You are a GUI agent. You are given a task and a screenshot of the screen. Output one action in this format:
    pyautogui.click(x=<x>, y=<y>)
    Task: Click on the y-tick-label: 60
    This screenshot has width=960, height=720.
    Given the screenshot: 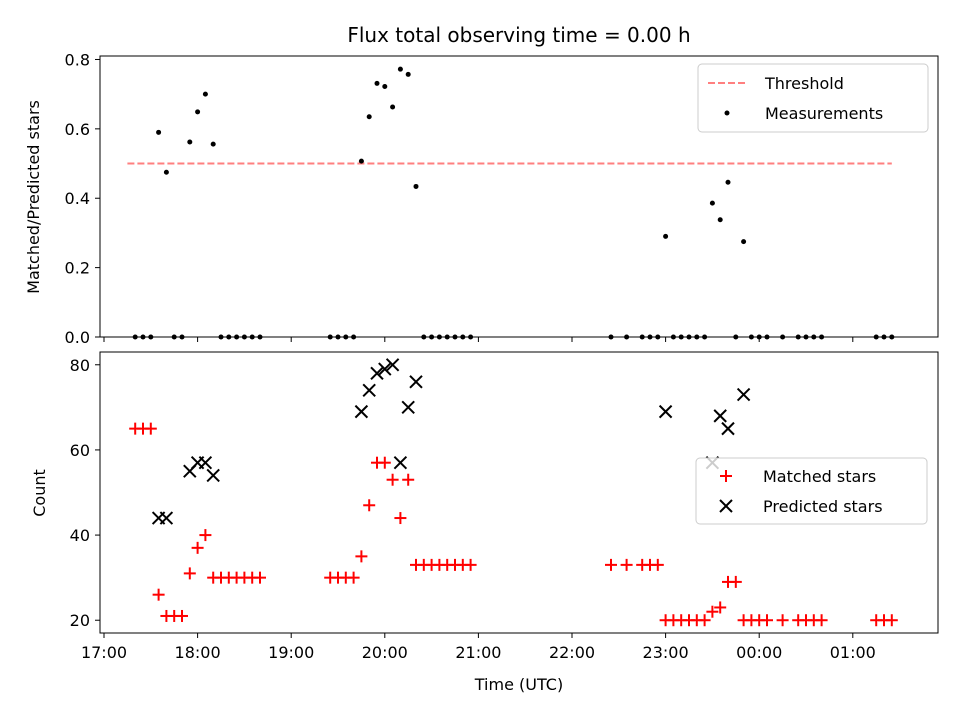 What is the action you would take?
    pyautogui.click(x=80, y=450)
    